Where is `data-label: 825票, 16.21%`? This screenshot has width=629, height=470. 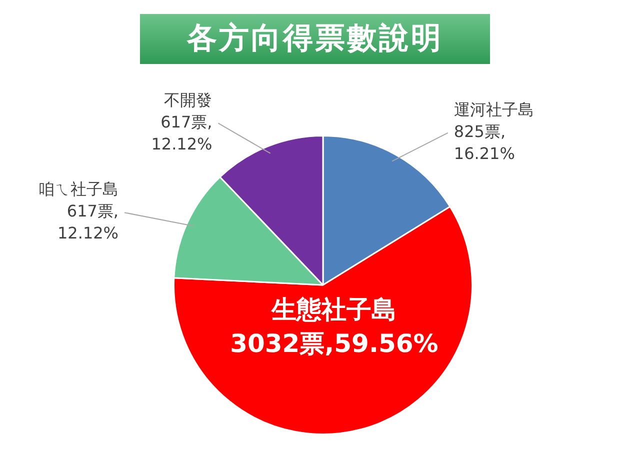 data-label: 825票, 16.21% is located at coordinates (484, 143).